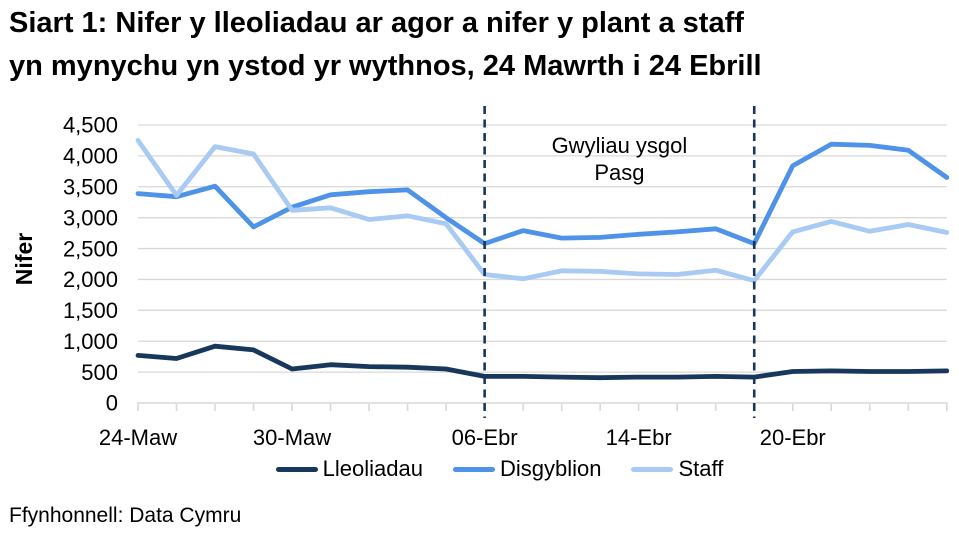 Image resolution: width=959 pixels, height=542 pixels. Describe the element at coordinates (125, 515) in the screenshot. I see `source-note: Ffynhonnell: Data Cymru` at that location.